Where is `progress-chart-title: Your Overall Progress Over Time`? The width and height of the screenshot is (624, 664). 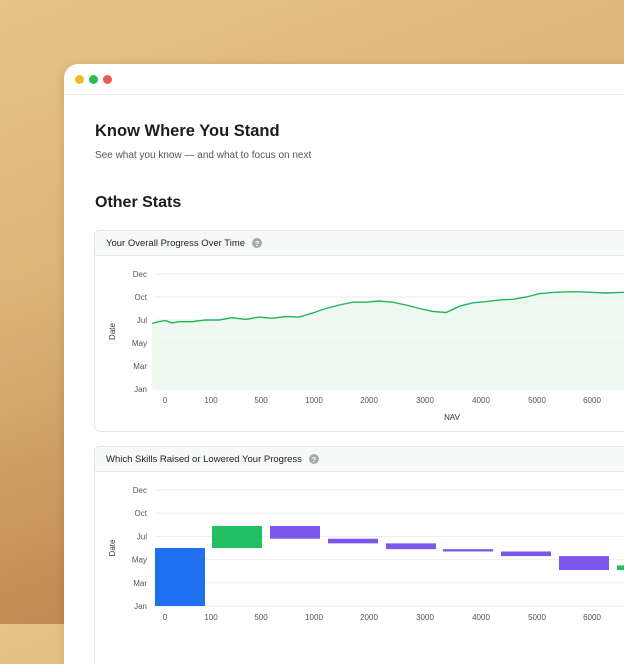
progress-chart-title: Your Overall Progress Over Time is located at coordinates (176, 243).